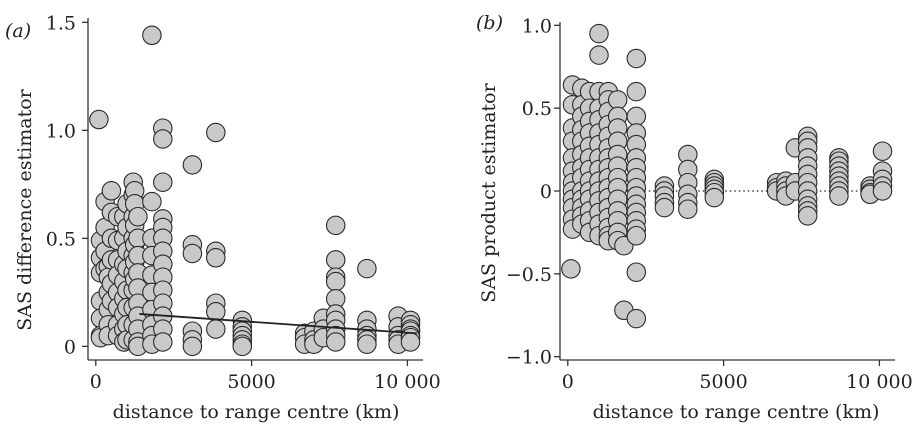  I want to click on y-axis-label-a: SAS difference estimator, so click(25, 209).